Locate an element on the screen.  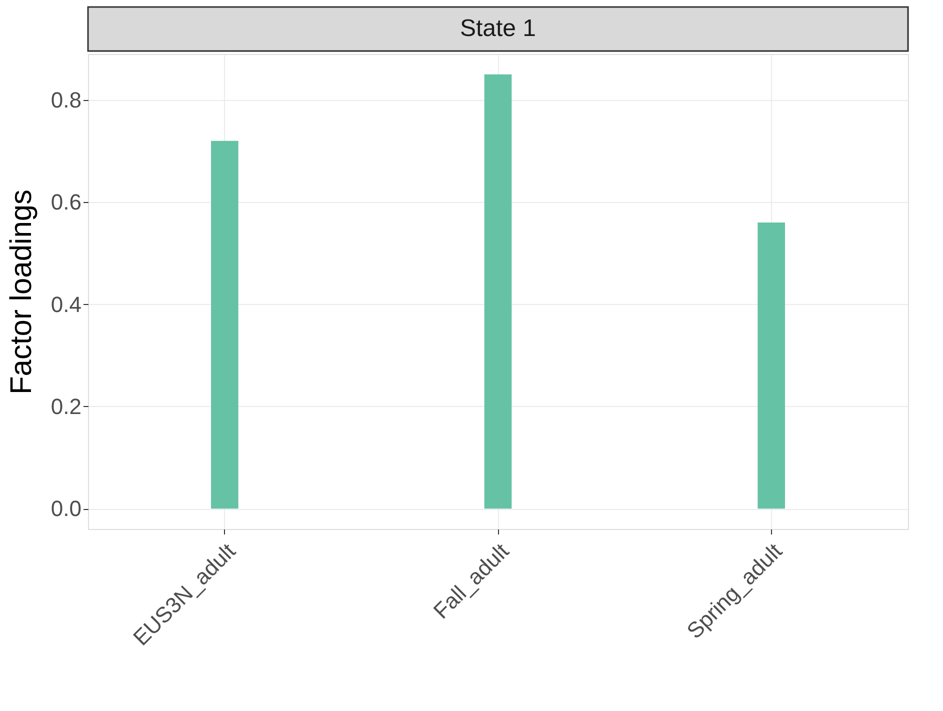
chart-title: State 1 is located at coordinates (498, 28).